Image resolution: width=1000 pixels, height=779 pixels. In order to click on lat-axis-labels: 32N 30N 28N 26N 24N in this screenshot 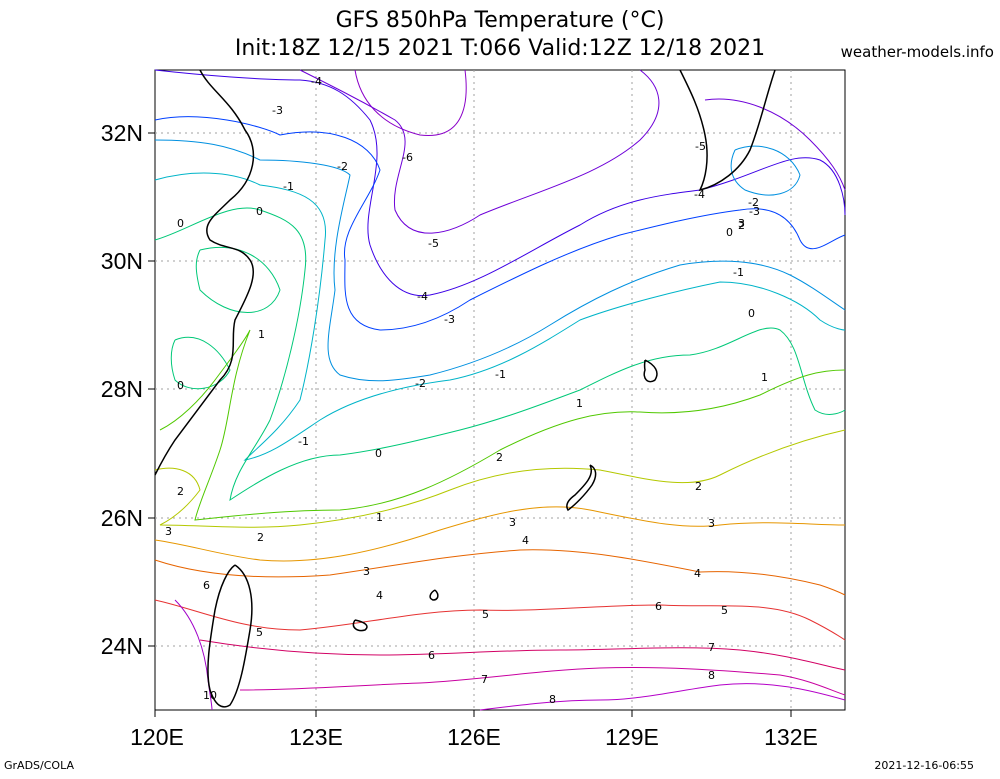, I will do `click(122, 389)`.